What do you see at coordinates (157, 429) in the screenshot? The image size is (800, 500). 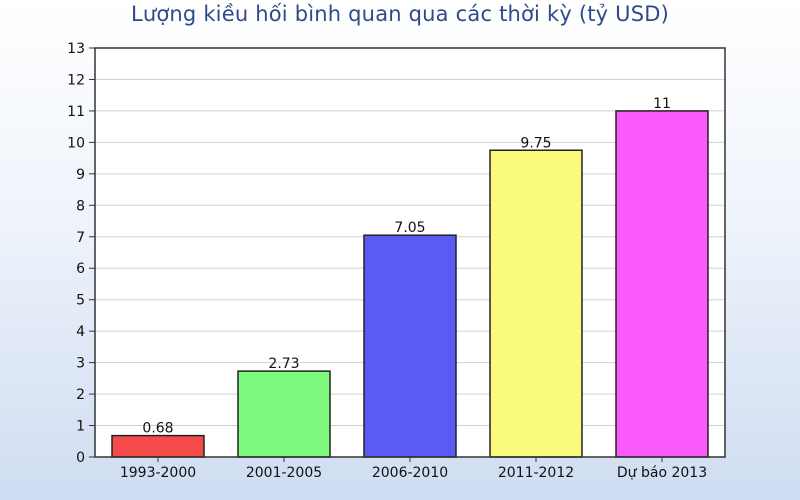 I see `bar-value-label: 0.68` at bounding box center [157, 429].